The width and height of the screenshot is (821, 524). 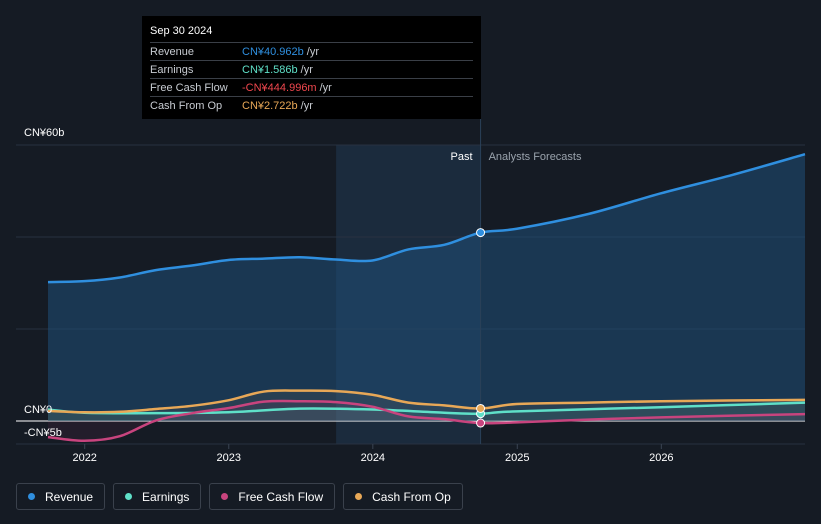 I want to click on legend-item-cash-from-op: Cash From Op, so click(x=403, y=496).